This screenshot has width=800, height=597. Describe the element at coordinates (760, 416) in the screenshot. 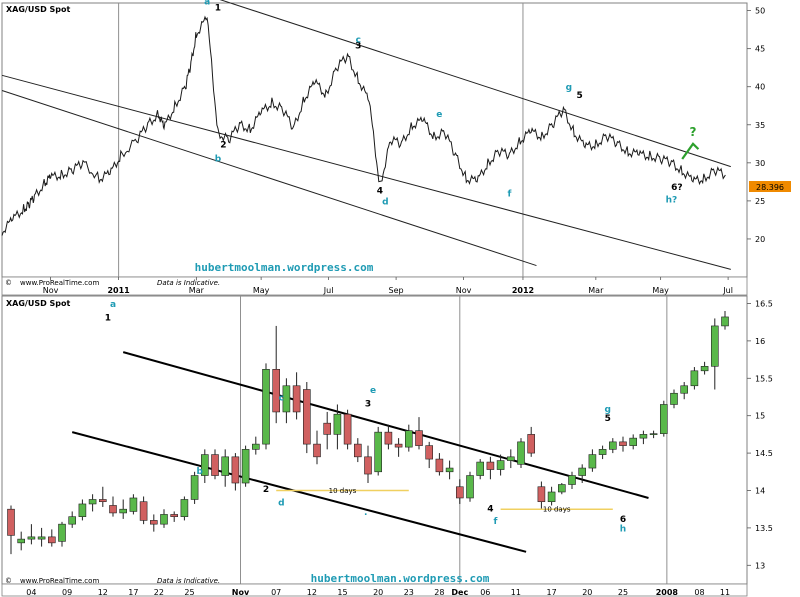

I see `bottom-y-tick-label: 15` at that location.